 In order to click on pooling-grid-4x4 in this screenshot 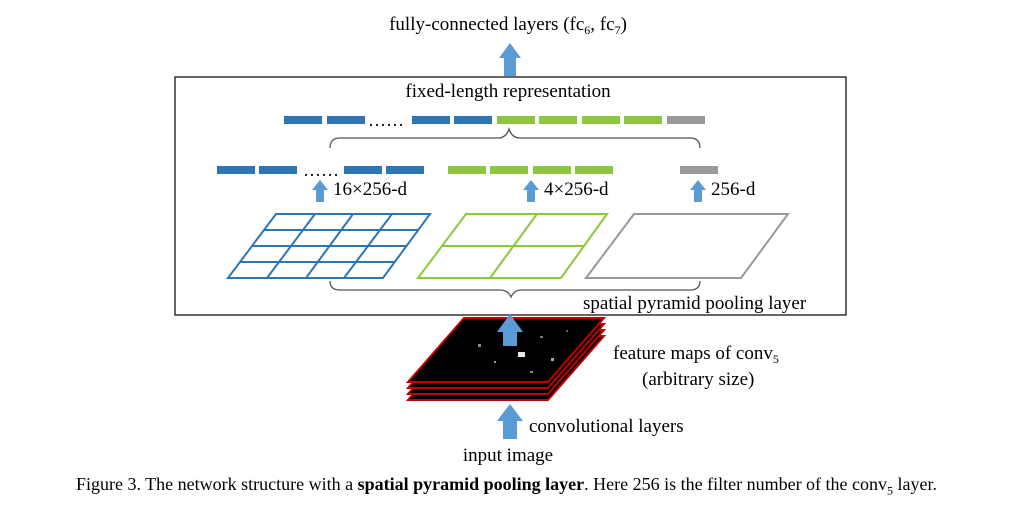, I will do `click(329, 246)`.